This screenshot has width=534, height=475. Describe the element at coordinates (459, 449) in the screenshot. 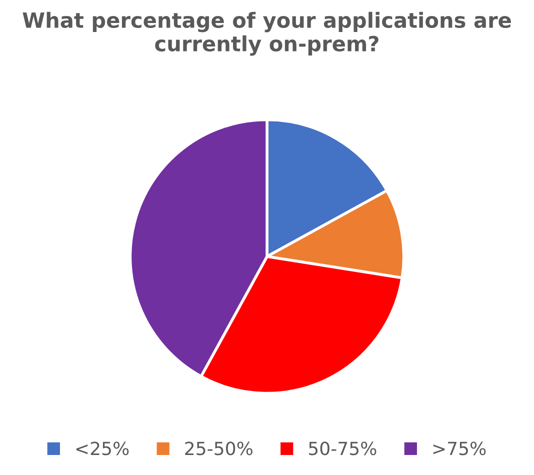

I see `legend-label: >75%` at that location.